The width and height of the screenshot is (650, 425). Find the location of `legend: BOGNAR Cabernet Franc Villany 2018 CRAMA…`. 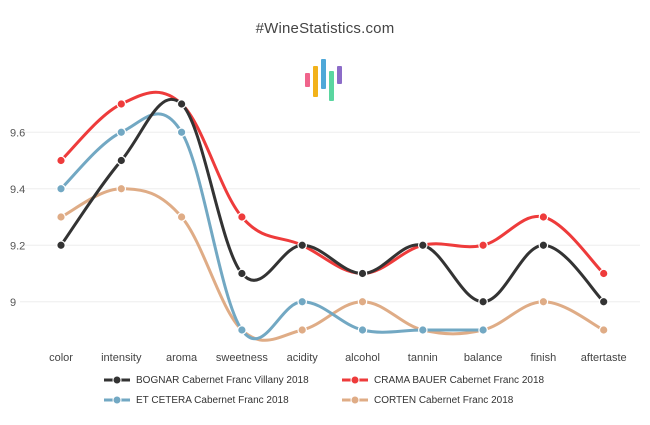

legend: BOGNAR Cabernet Franc Villany 2018 CRAMA… is located at coordinates (325, 390).